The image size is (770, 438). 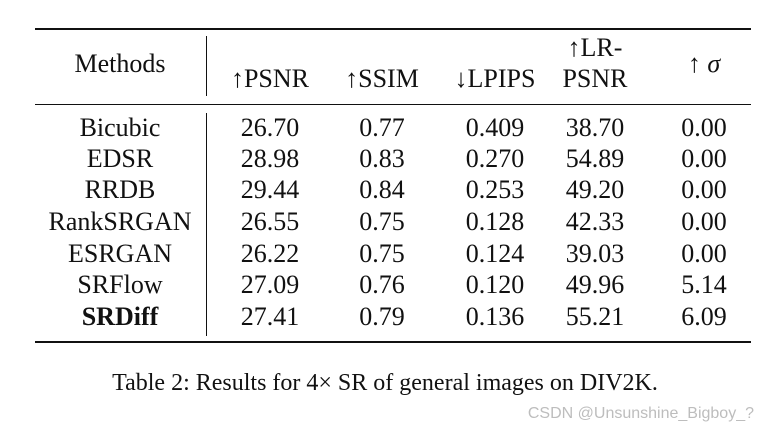 What do you see at coordinates (382, 158) in the screenshot?
I see `ssim-cell: 0.83` at bounding box center [382, 158].